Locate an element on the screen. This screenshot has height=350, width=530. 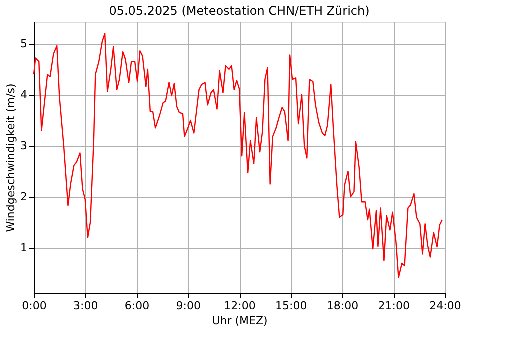
x-tick-label: 15:00 is located at coordinates (292, 306).